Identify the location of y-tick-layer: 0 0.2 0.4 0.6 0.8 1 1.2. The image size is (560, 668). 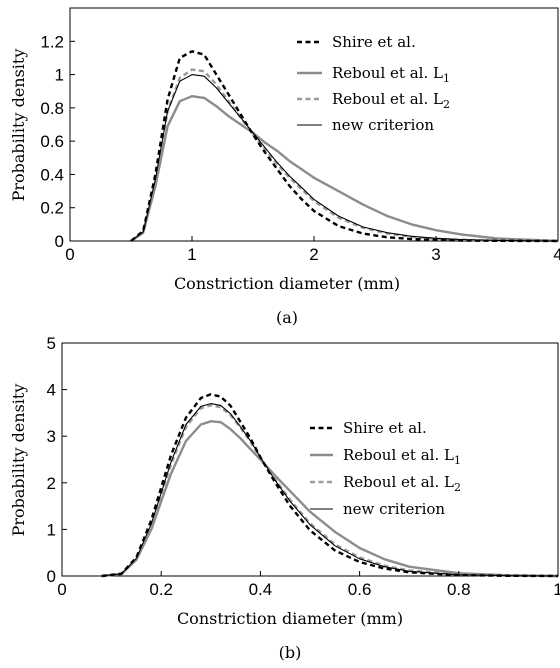
(57, 141).